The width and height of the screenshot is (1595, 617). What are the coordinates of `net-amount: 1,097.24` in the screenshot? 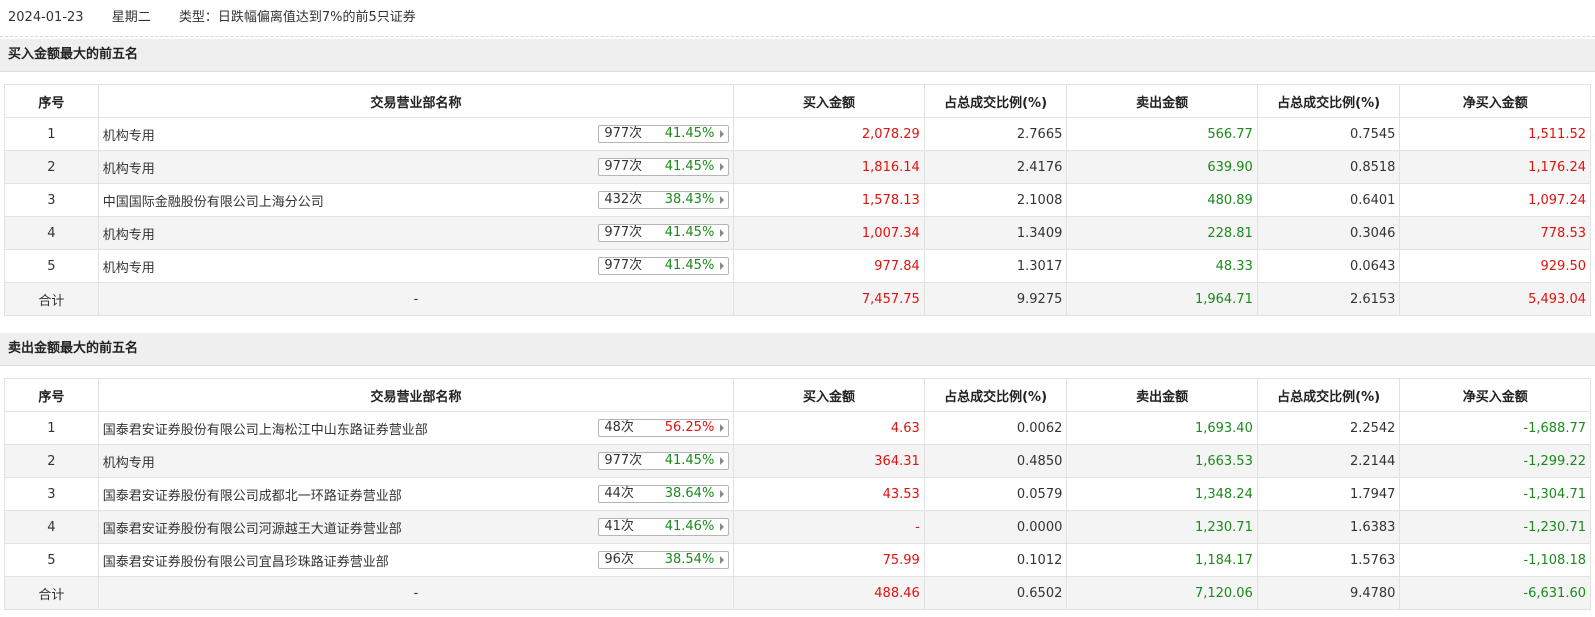 It's located at (1495, 200).